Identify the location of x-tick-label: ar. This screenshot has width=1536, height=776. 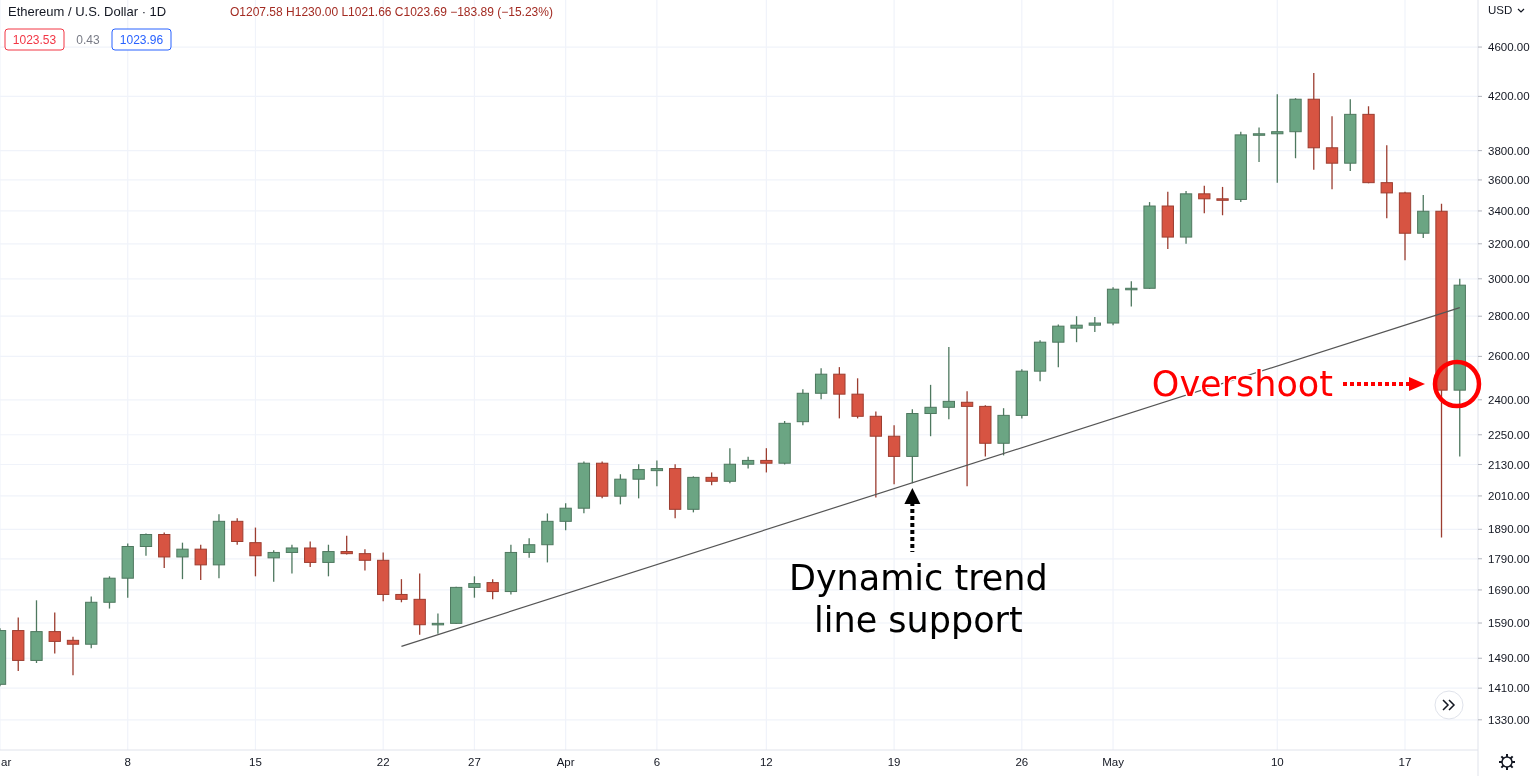
(6, 762).